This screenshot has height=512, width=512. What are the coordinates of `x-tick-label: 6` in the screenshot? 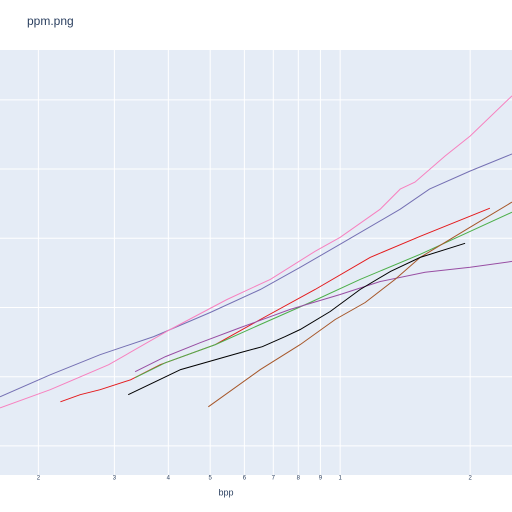 It's located at (245, 479).